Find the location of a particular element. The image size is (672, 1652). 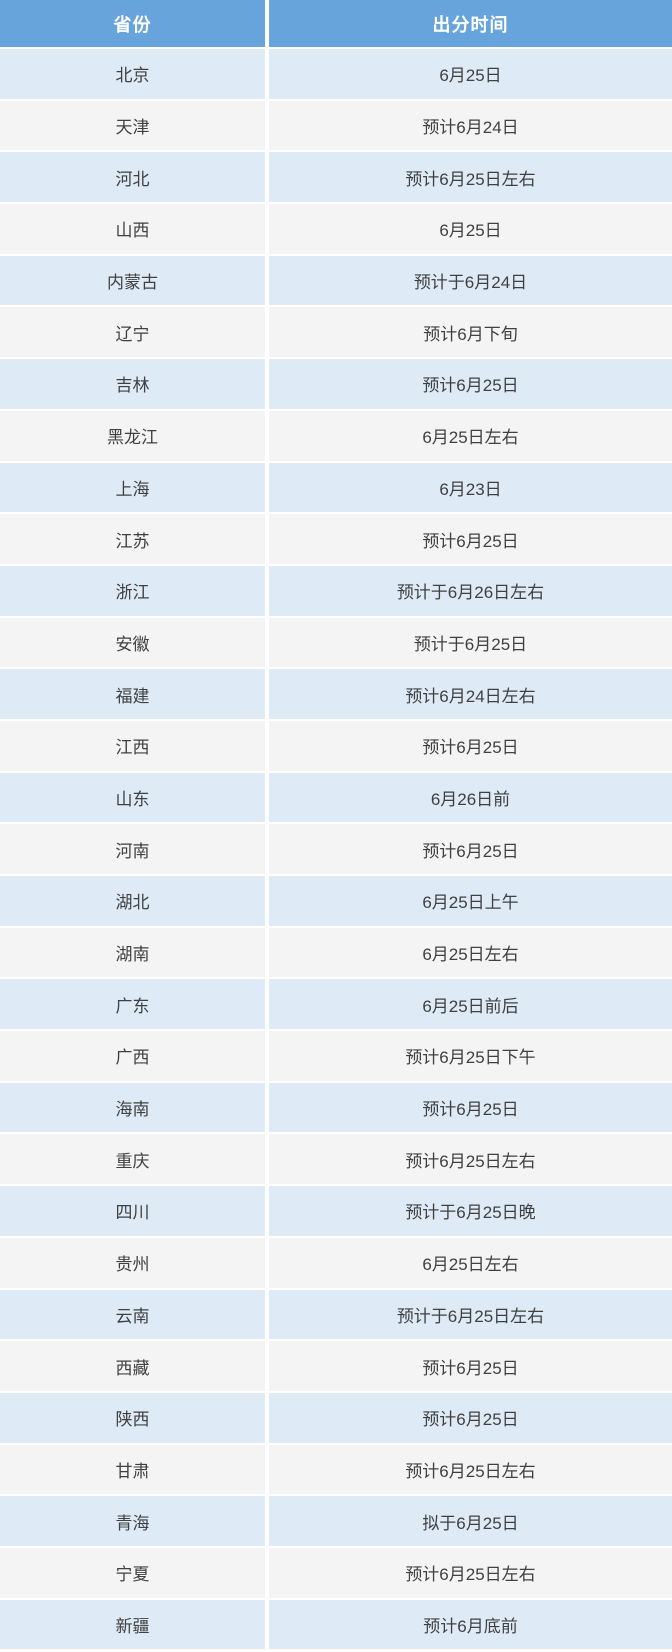

score-time-cell: 6月26日前 is located at coordinates (468, 797).